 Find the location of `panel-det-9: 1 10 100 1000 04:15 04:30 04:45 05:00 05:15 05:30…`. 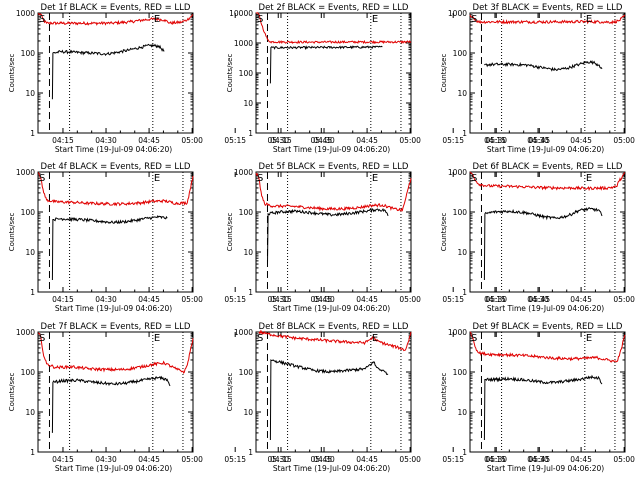

panel-det-9: 1 10 100 1000 04:15 04:30 04:45 05:00 05:15 05:30… is located at coordinates (537, 397).